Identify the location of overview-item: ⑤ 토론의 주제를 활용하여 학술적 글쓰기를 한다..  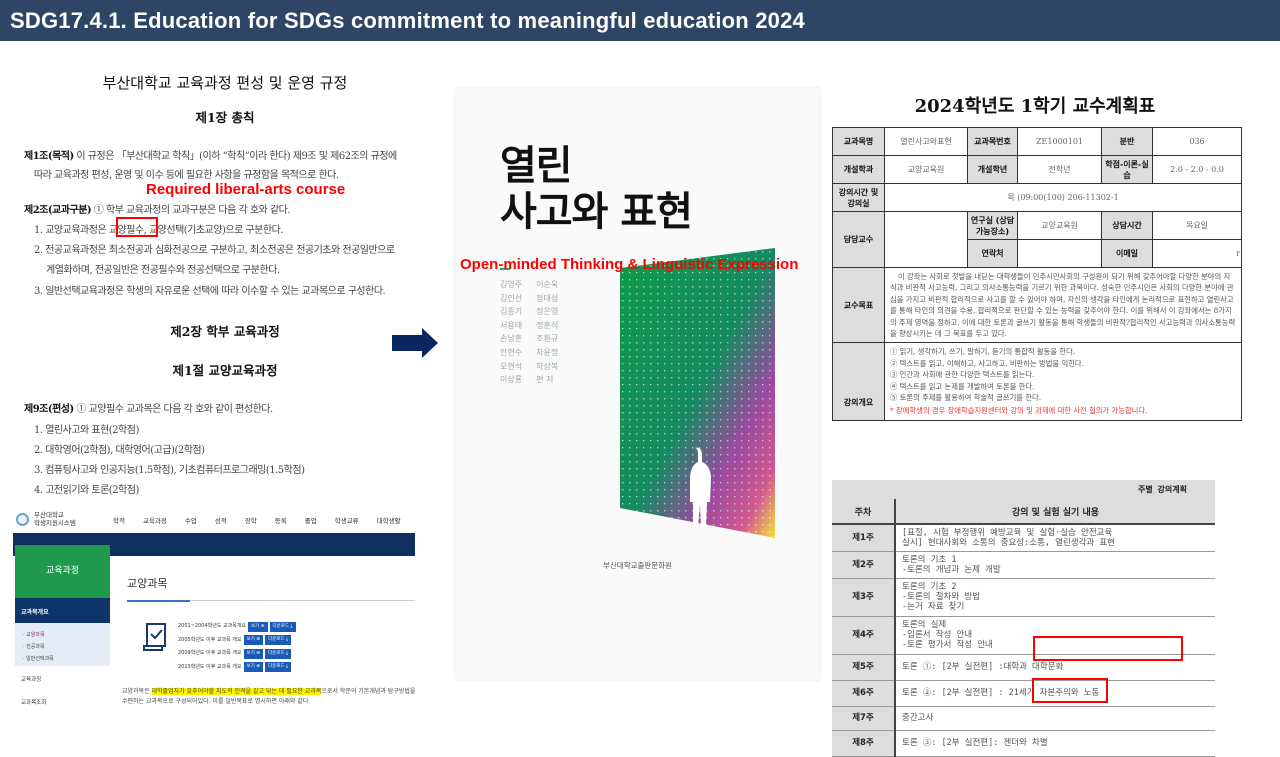
(966, 398).